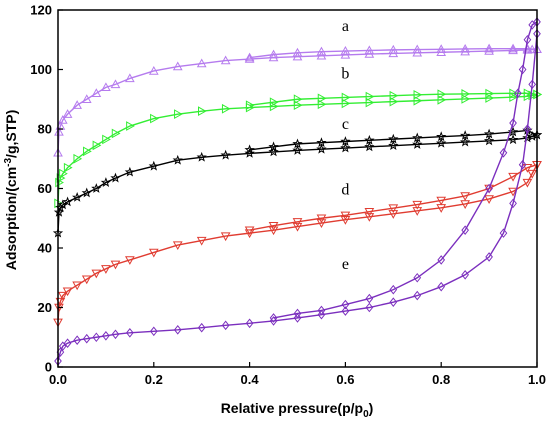 The image size is (550, 424). Describe the element at coordinates (297, 410) in the screenshot. I see `x-axis-title: Relative pressure(p/p0)` at that location.